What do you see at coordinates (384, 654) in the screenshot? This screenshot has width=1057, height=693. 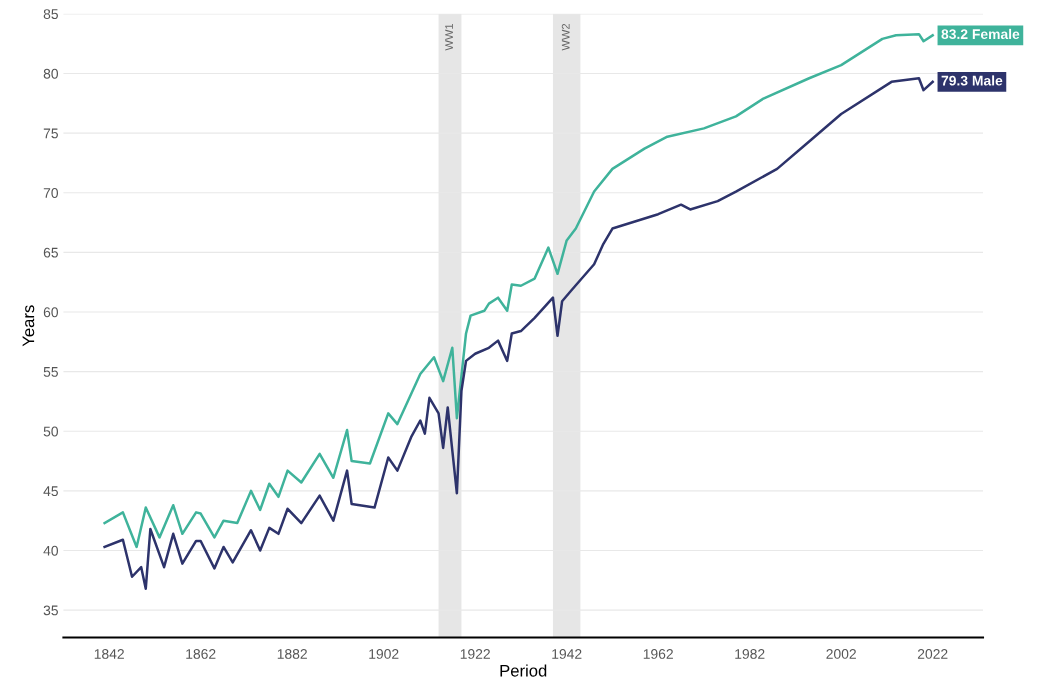 I see `x-tick-label: 1902` at bounding box center [384, 654].